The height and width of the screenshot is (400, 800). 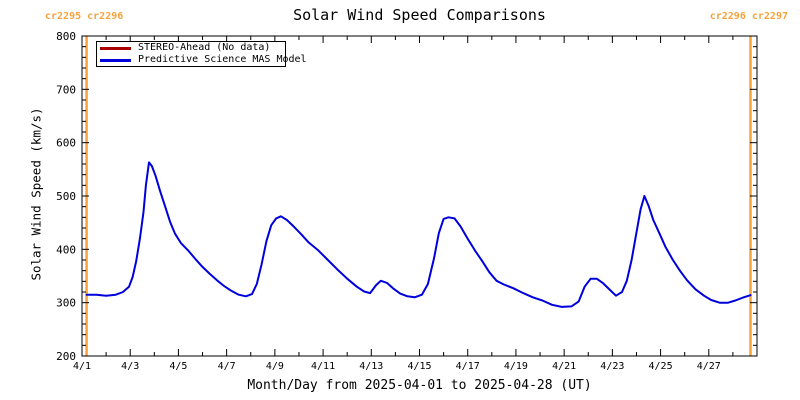 What do you see at coordinates (612, 366) in the screenshot?
I see `x-tick-label: 4/23` at bounding box center [612, 366].